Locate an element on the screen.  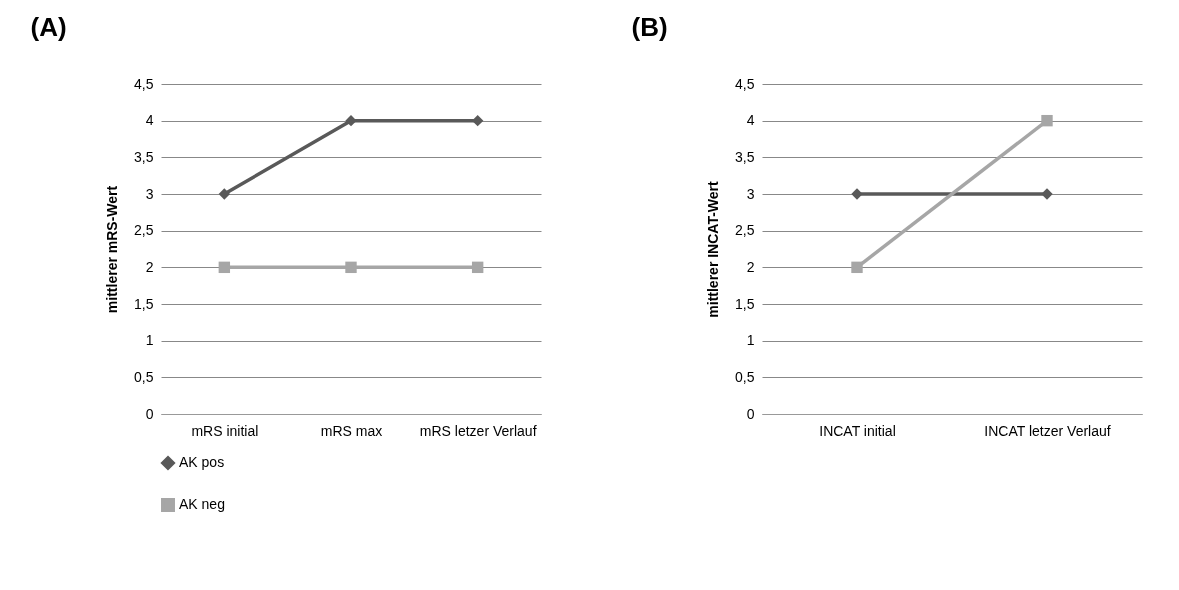
chart-title: (A) is located at coordinates (48, 27).